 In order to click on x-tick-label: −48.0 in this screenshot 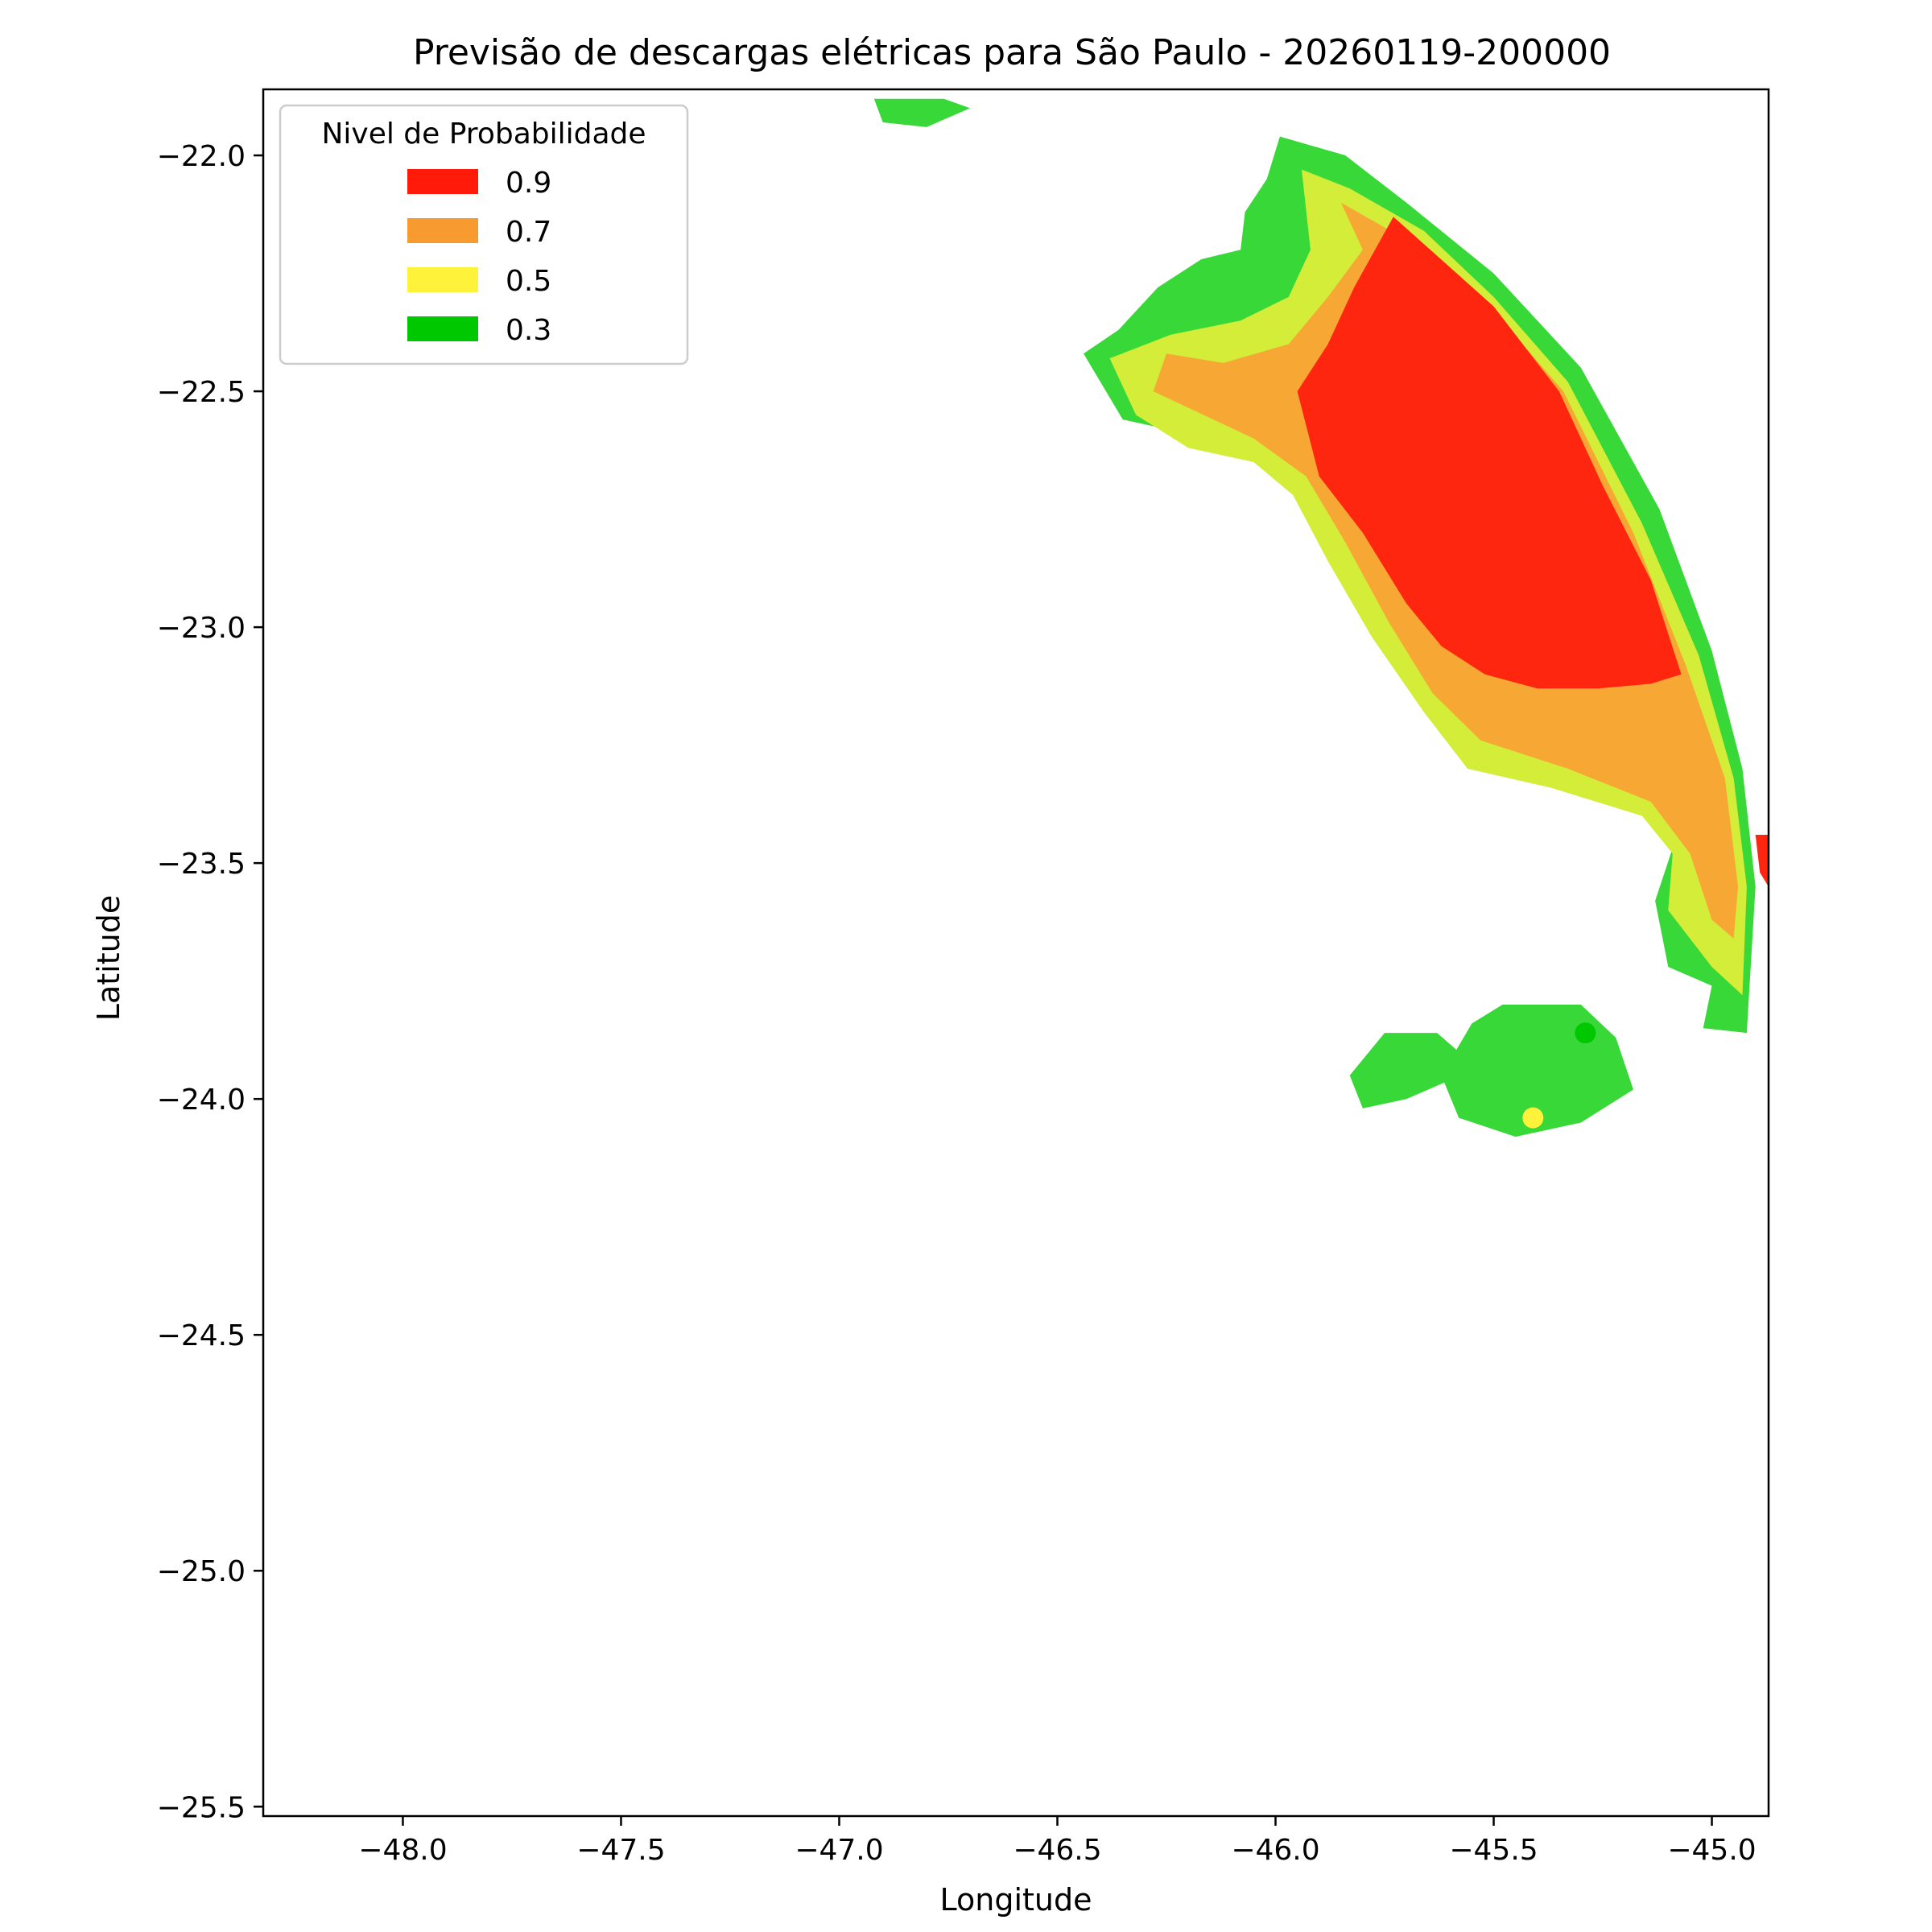, I will do `click(402, 1851)`.